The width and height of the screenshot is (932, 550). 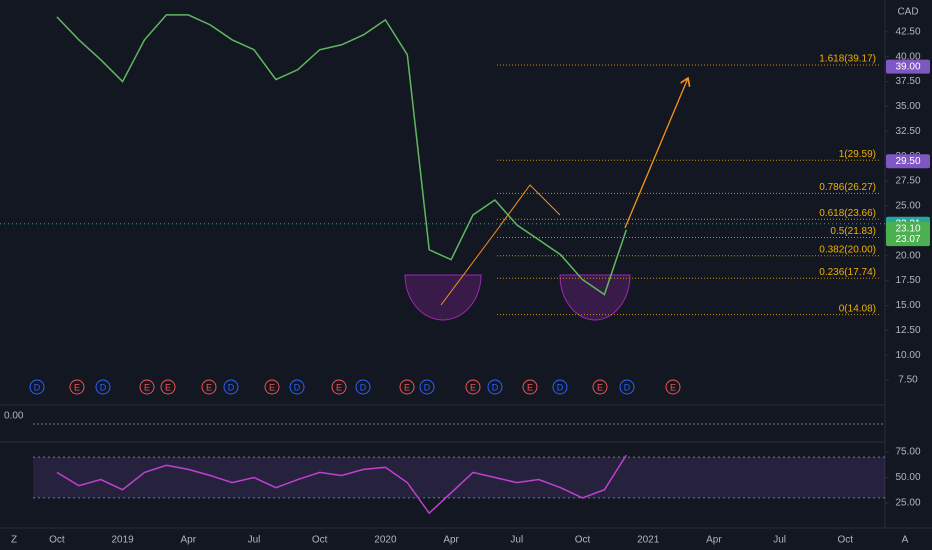 What do you see at coordinates (857, 308) in the screenshot?
I see `fib-label: 0(14.08)` at bounding box center [857, 308].